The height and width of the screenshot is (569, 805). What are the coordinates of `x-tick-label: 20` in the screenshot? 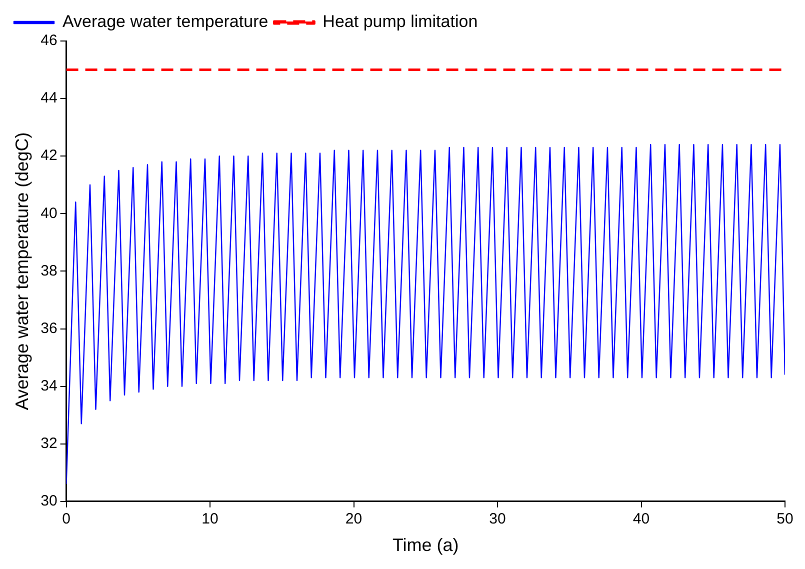 It's located at (353, 519).